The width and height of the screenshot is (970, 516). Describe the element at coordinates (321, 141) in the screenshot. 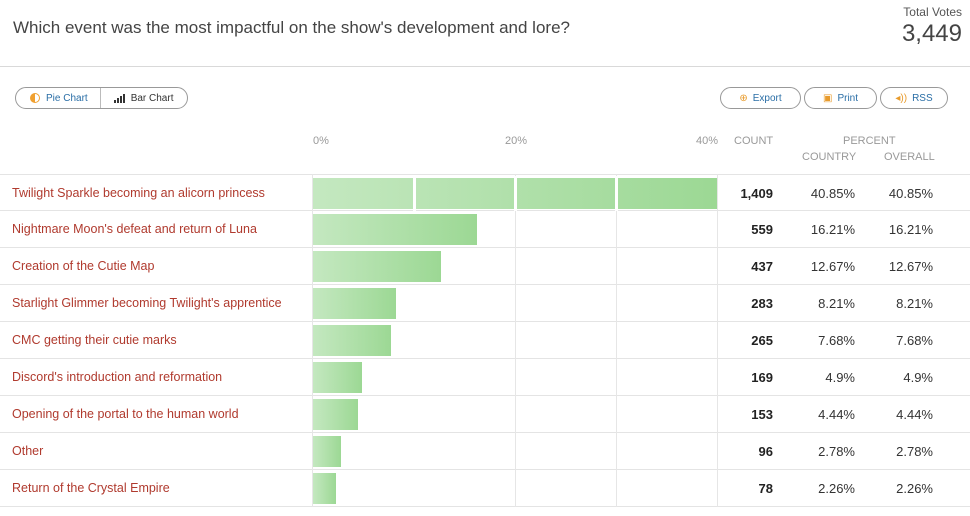

I see `axis-tick-0: 0%` at that location.